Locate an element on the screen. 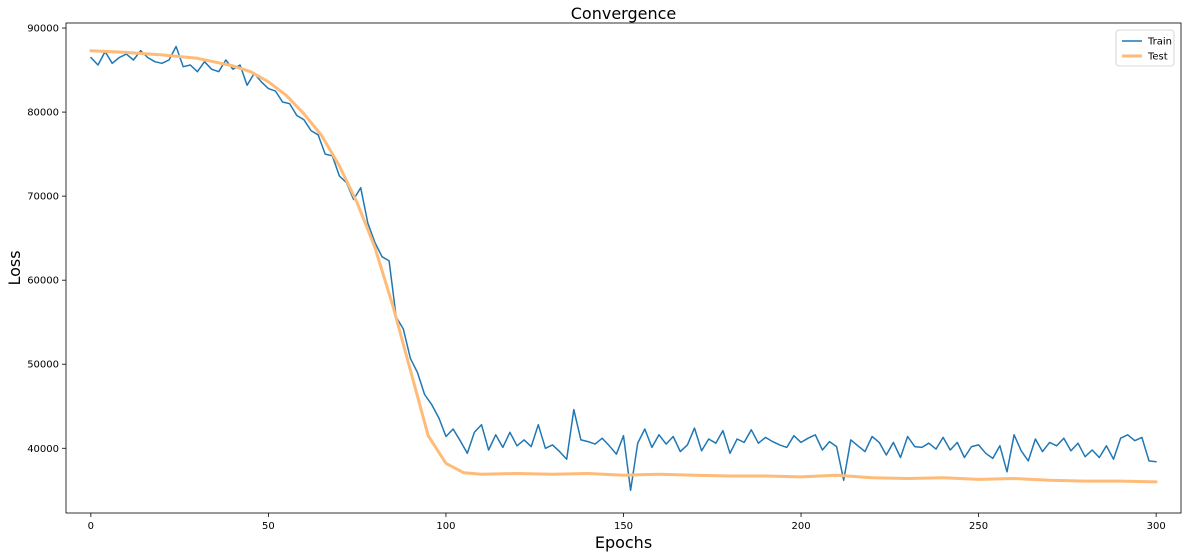  y-tick-label: 40000 is located at coordinates (43, 449).